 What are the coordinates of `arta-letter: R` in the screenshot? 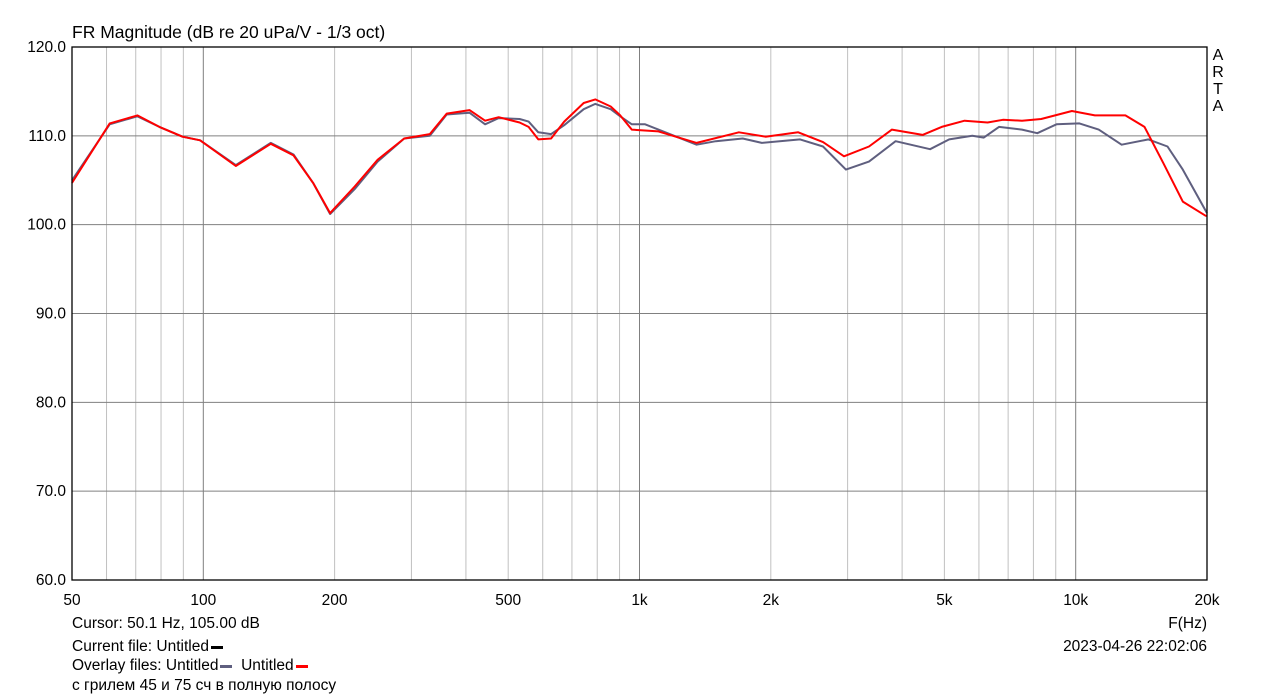 It's located at (1218, 72).